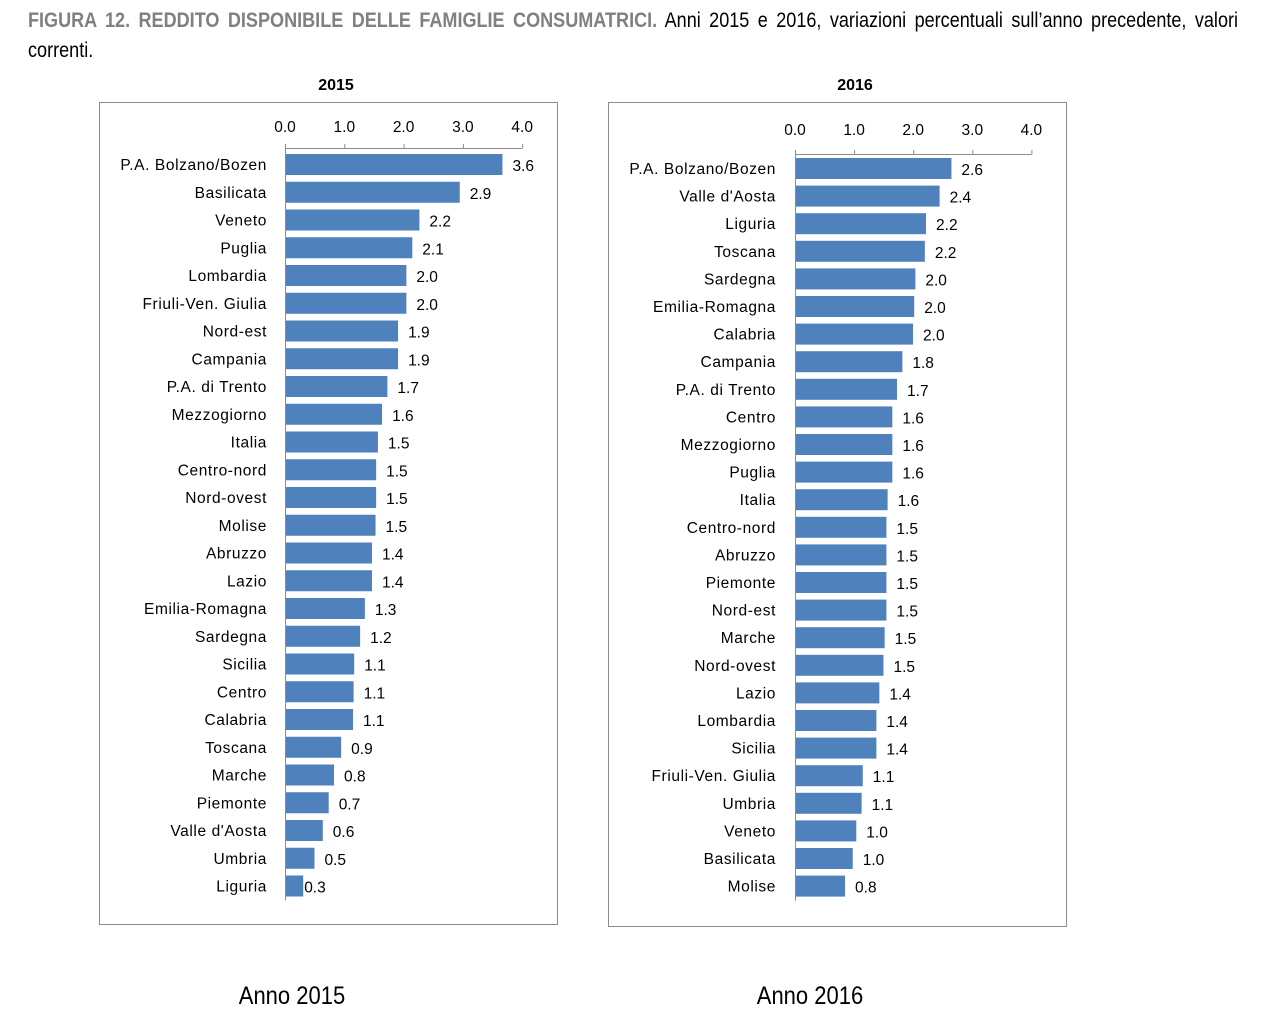  I want to click on category-label-2016-24: Veneto, so click(750, 831).